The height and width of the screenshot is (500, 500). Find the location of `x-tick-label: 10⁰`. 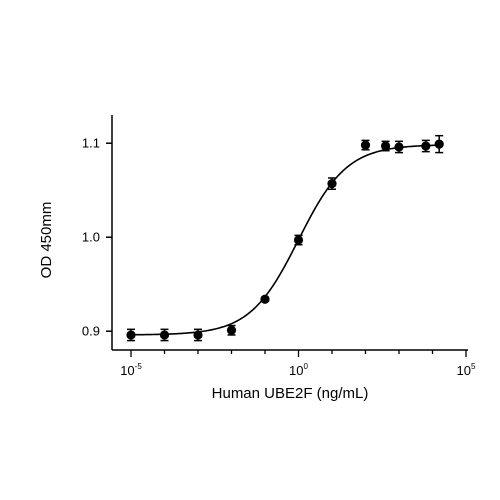

x-tick-label: 10⁰ is located at coordinates (298, 370).